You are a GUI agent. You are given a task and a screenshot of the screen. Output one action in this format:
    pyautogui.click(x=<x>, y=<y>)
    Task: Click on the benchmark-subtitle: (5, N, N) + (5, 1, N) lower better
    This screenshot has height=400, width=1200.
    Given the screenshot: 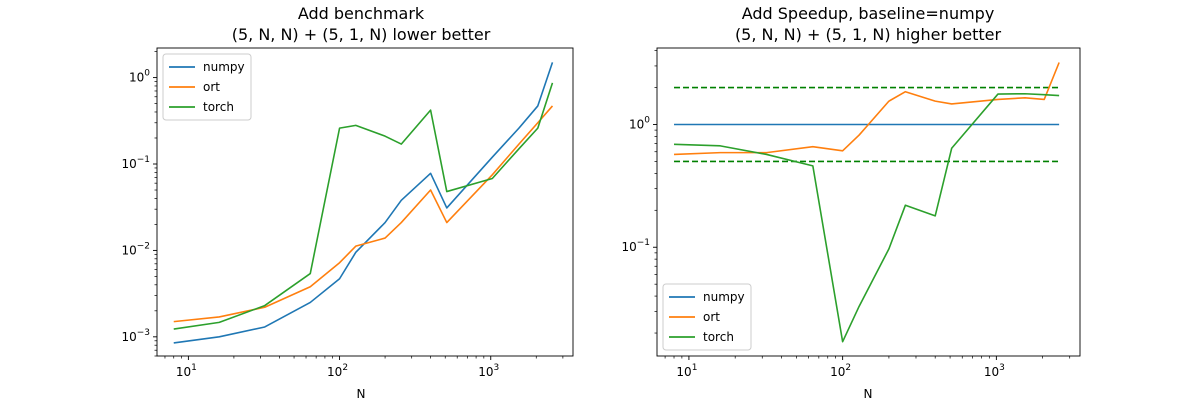 What is the action you would take?
    pyautogui.click(x=361, y=34)
    